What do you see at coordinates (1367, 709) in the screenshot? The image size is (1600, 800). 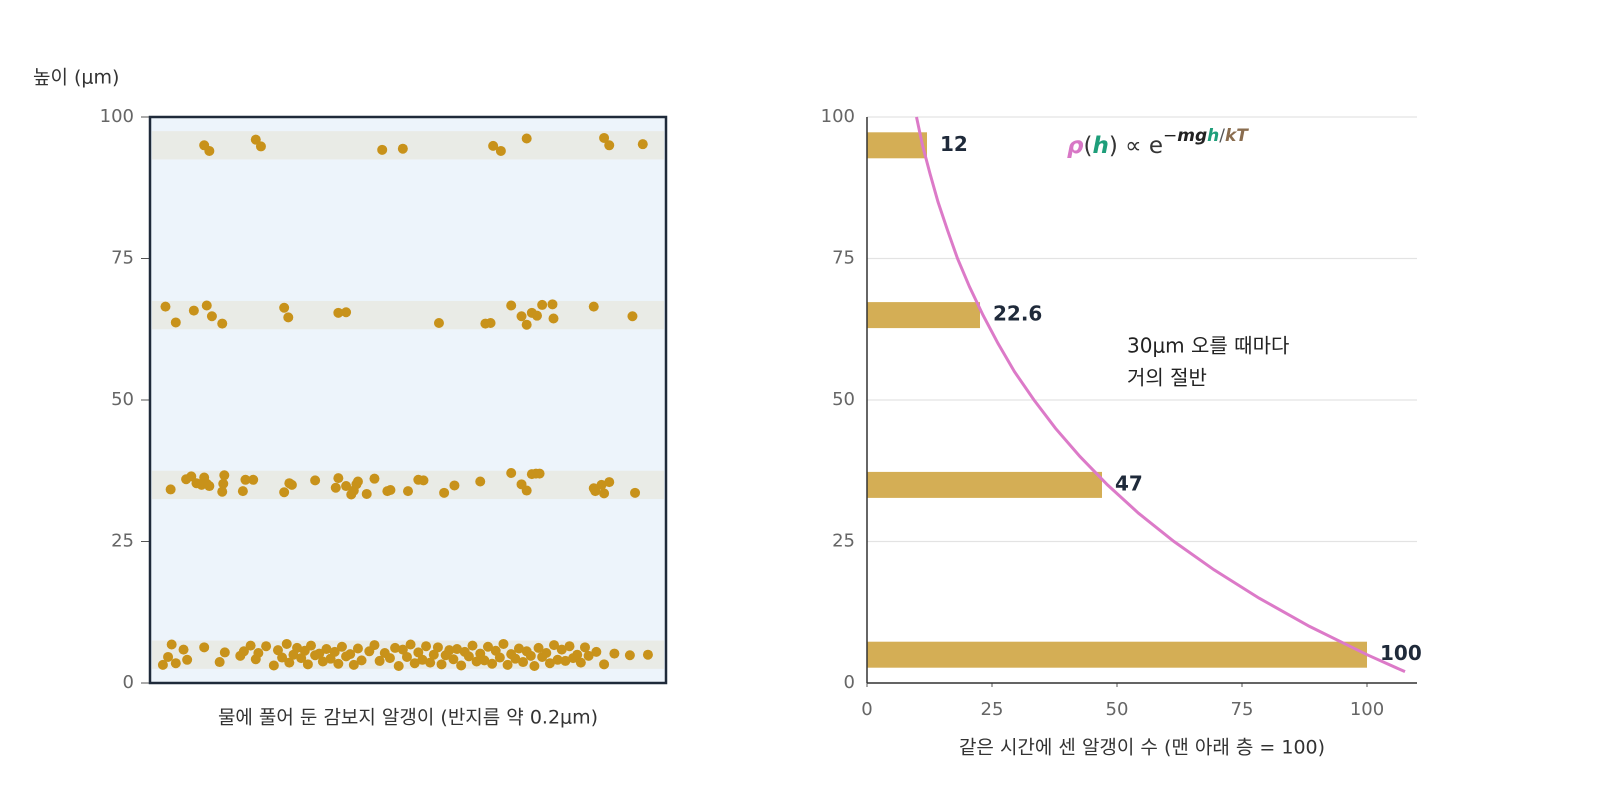 I see `x-tick-label: 100` at bounding box center [1367, 709].